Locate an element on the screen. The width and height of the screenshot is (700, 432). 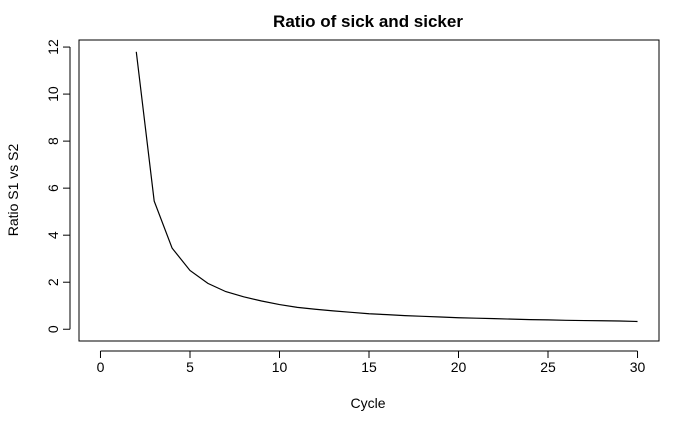
x-tick-label: 5 is located at coordinates (190, 367).